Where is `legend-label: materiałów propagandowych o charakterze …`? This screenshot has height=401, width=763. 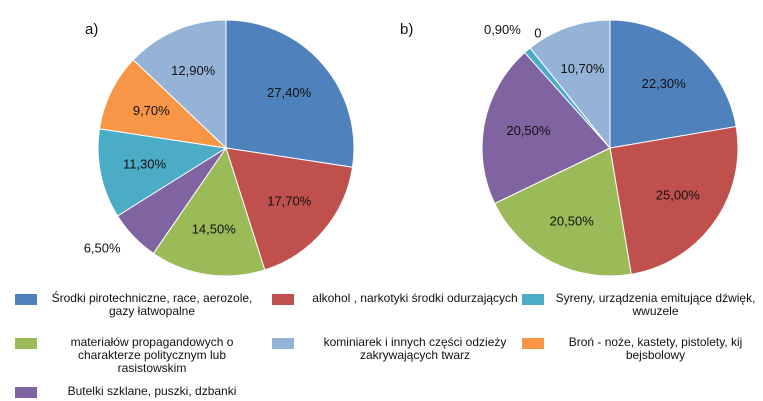 legend-label: materiałów propagandowych o charakterze … is located at coordinates (152, 355).